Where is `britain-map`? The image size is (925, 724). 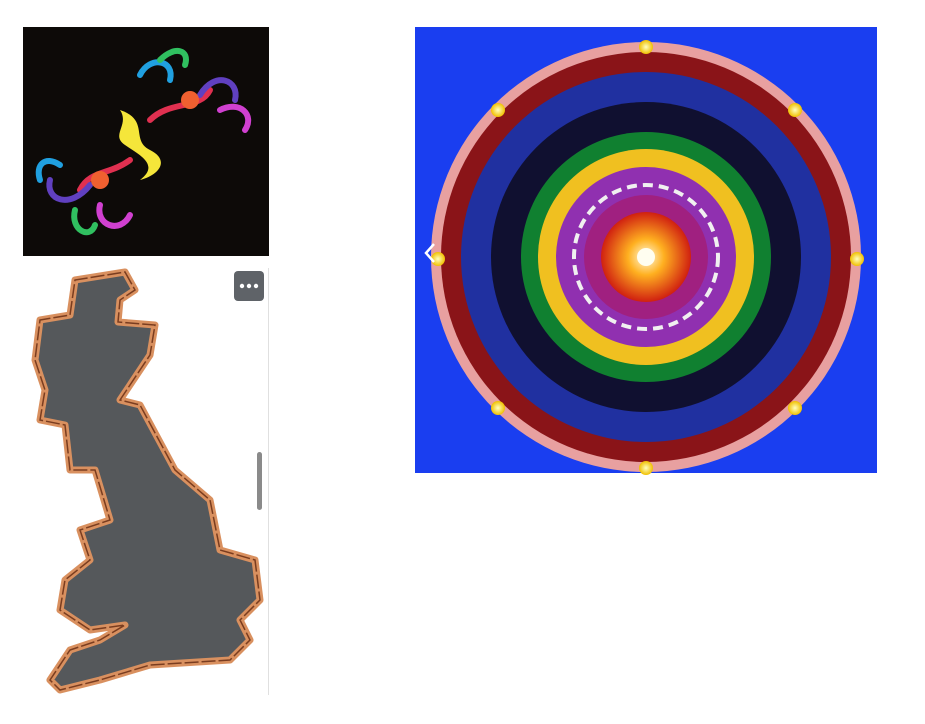
britain-map is located at coordinates (147, 481).